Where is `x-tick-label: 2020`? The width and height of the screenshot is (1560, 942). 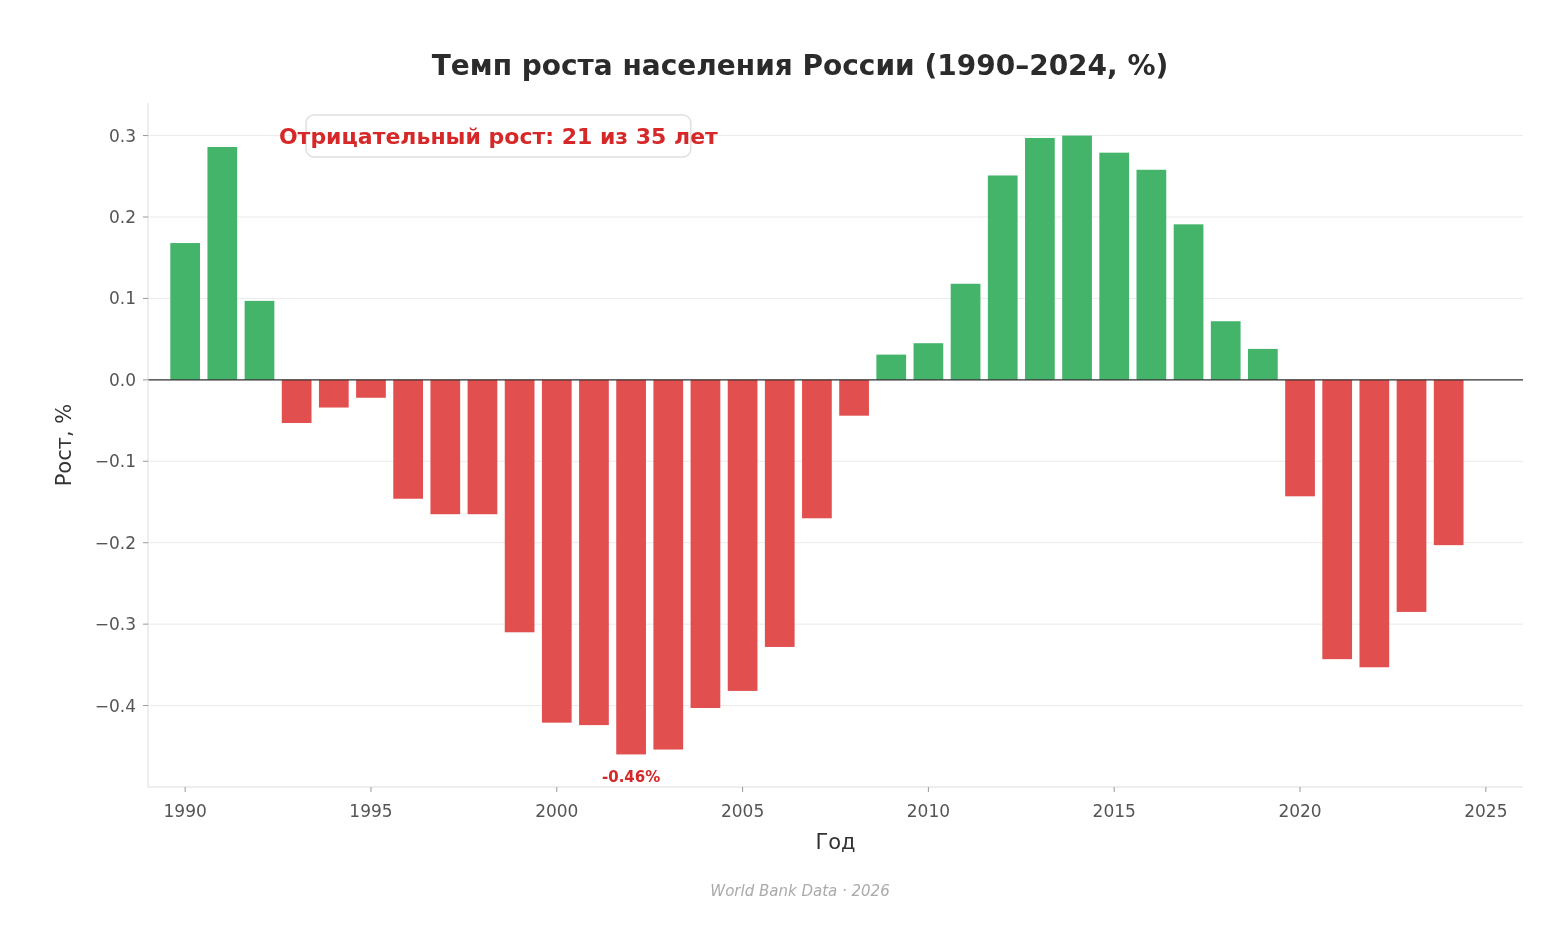
x-tick-label: 2020 is located at coordinates (1300, 811).